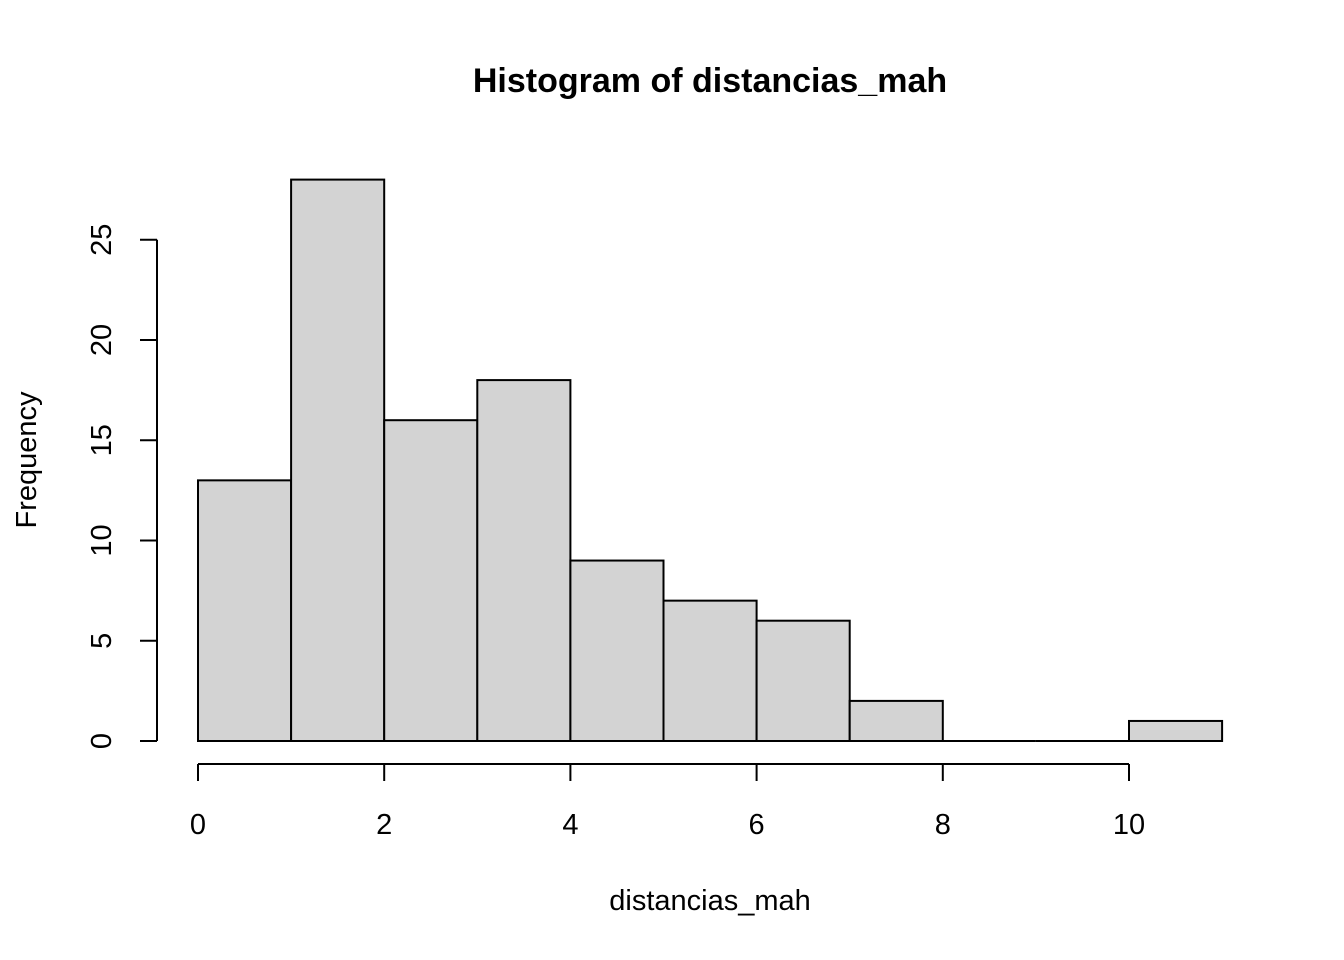 The height and width of the screenshot is (960, 1344). Describe the element at coordinates (102, 340) in the screenshot. I see `y-tick-label: 20` at that location.